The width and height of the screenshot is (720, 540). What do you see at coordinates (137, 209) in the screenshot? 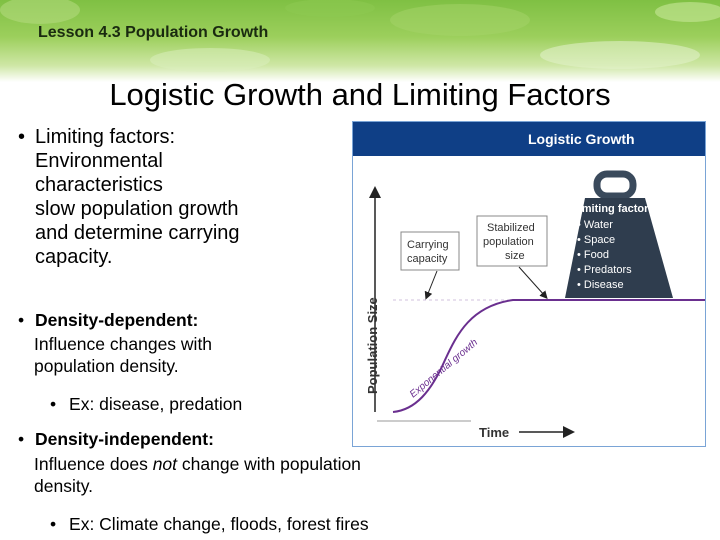
I see `bullet-line: slow population growth` at bounding box center [137, 209].